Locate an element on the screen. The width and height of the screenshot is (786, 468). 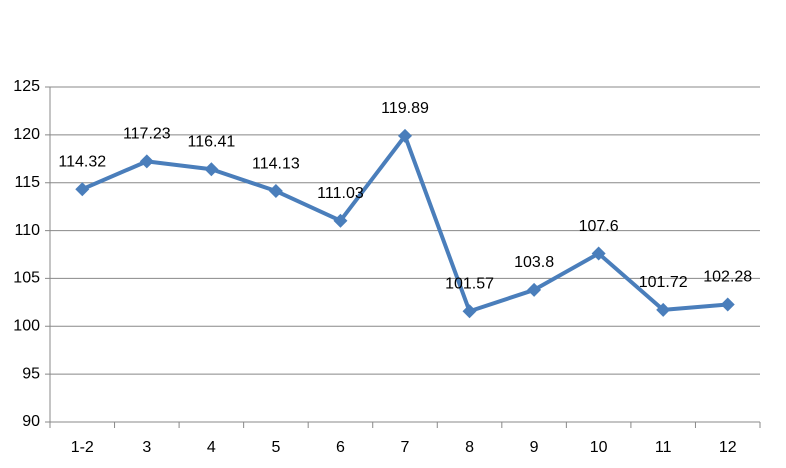
x-tick-label: 6 is located at coordinates (340, 447).